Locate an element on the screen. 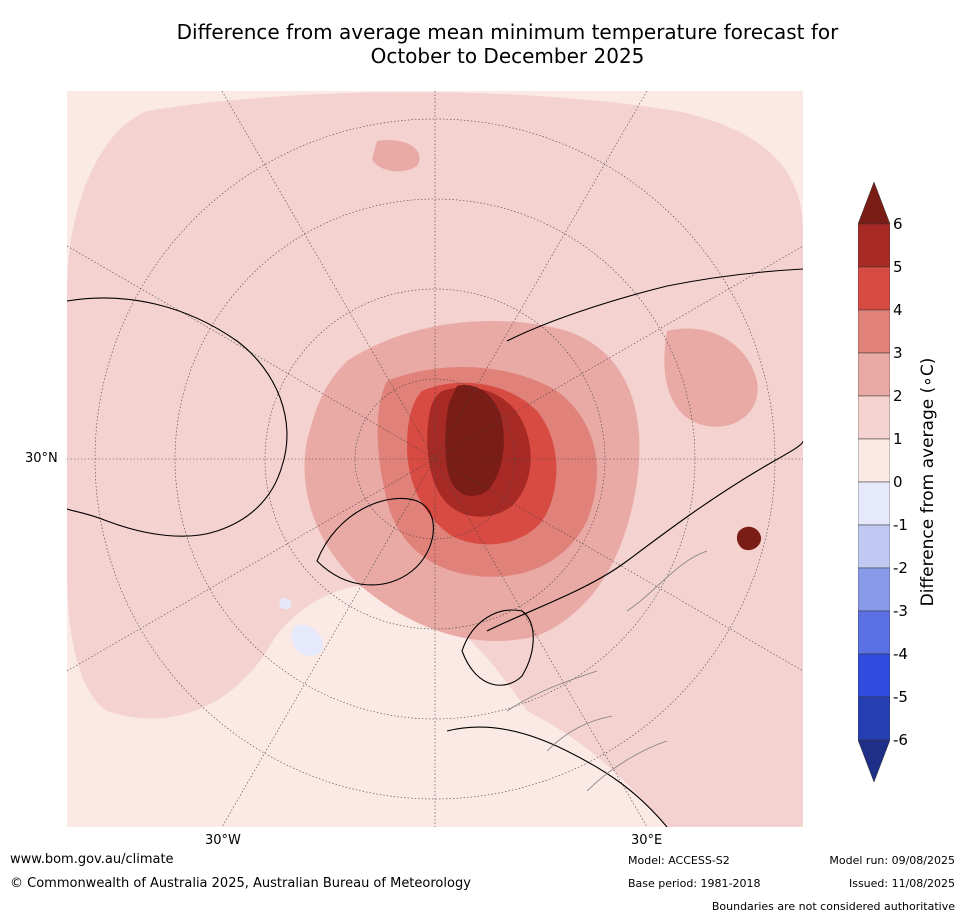 This screenshot has height=919, width=965. latitude-ring is located at coordinates (435, 459).